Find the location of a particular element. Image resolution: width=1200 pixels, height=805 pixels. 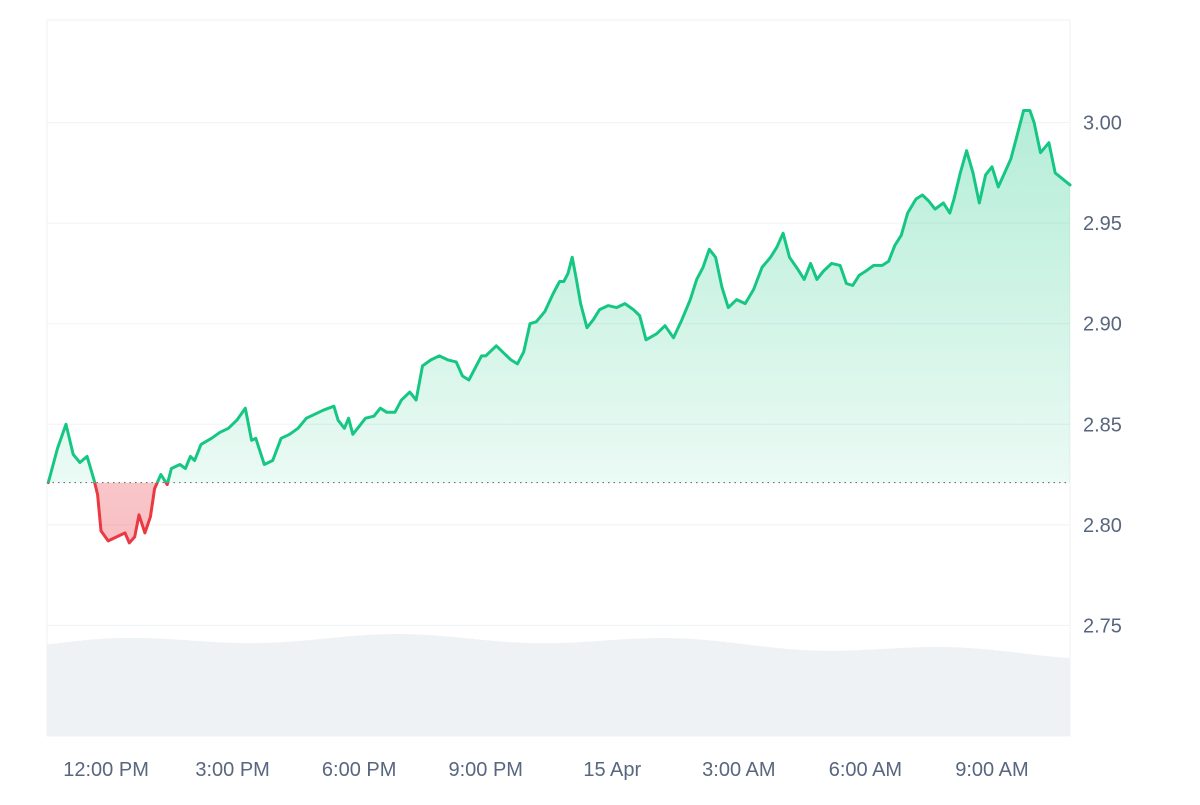

y-tick-label: 2.95 is located at coordinates (1102, 224).